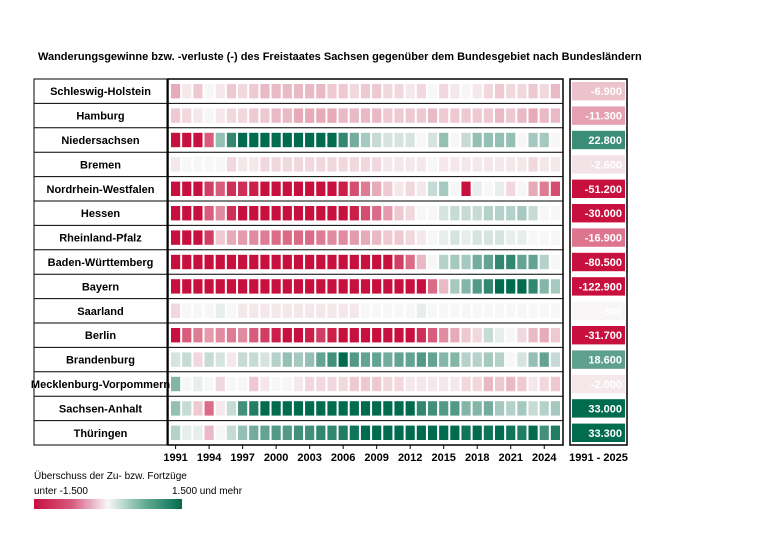 The width and height of the screenshot is (780, 551). What do you see at coordinates (100, 312) in the screenshot?
I see `row-label: Saarland` at bounding box center [100, 312].